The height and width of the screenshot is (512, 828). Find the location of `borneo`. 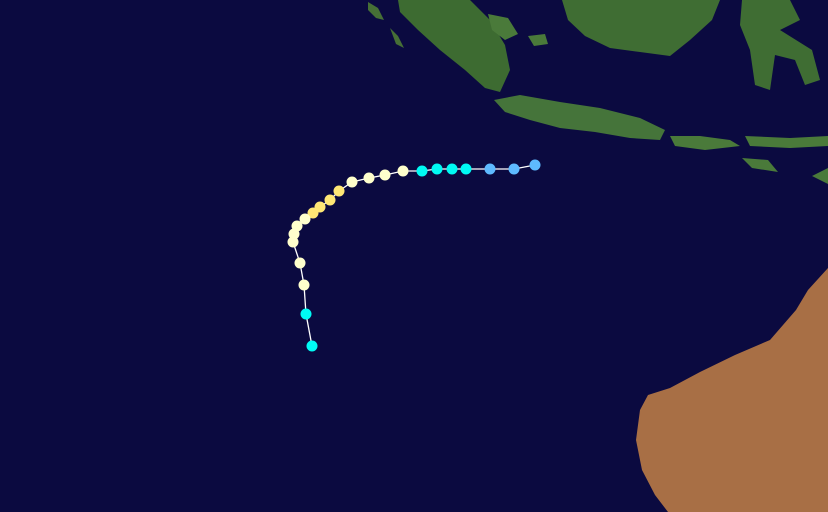

borneo is located at coordinates (641, 28).